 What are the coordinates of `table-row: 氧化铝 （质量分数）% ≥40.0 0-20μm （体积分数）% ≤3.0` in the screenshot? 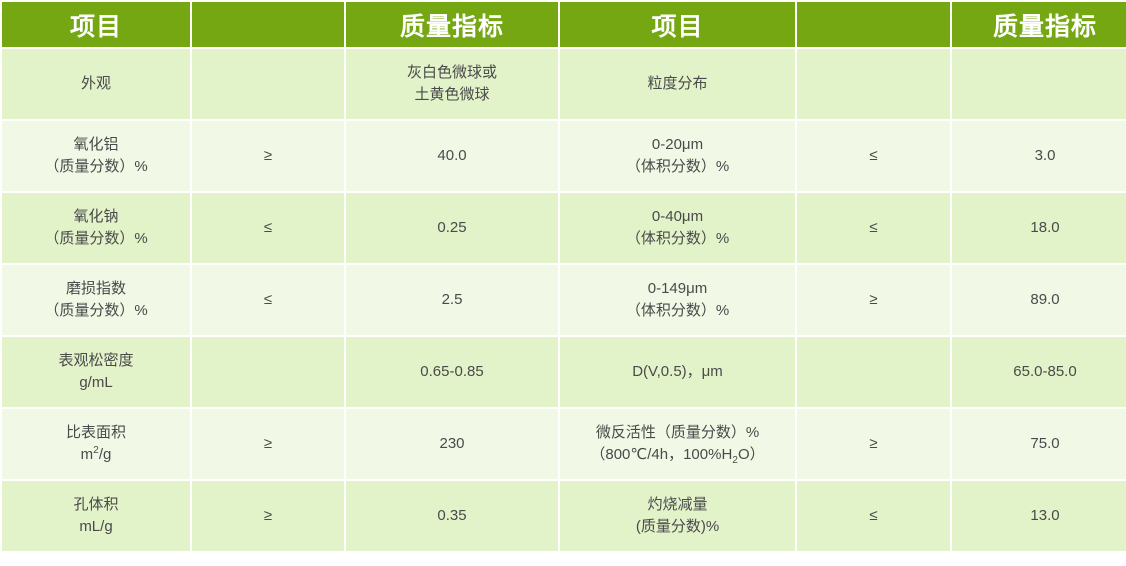 It's located at (564, 156).